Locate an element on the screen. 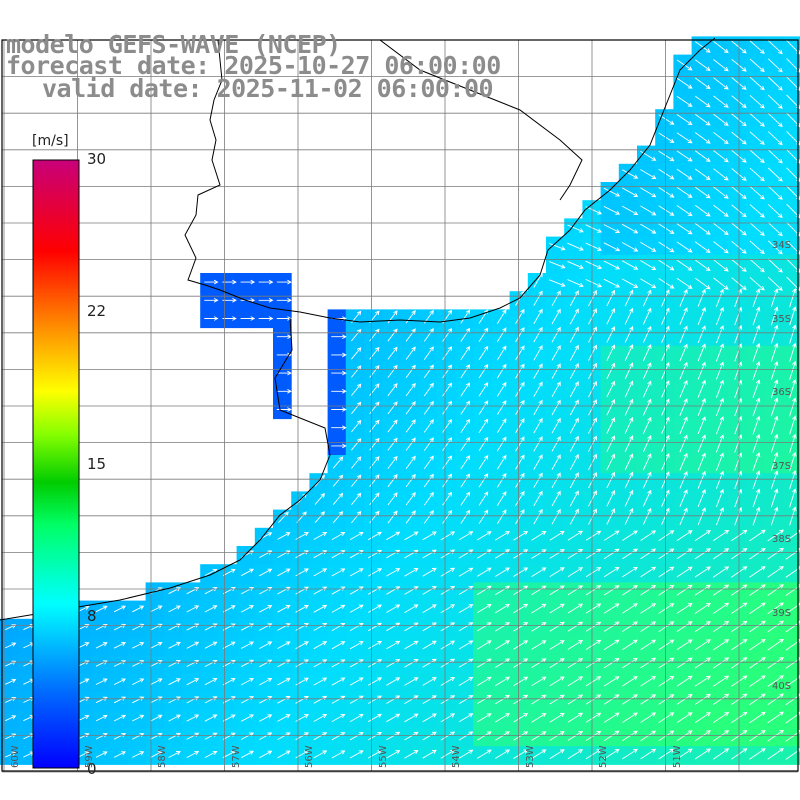 The width and height of the screenshot is (800, 800). latitude-label: 38S is located at coordinates (782, 539).